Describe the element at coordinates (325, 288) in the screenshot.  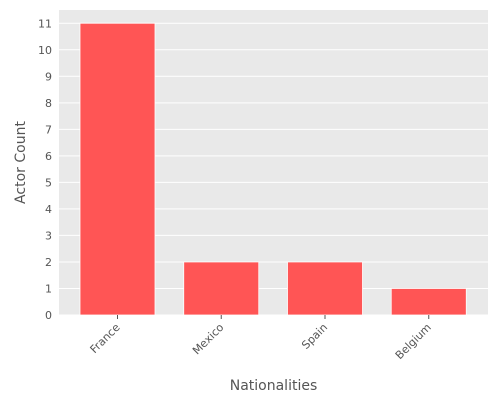
I see `bar-spain` at that location.